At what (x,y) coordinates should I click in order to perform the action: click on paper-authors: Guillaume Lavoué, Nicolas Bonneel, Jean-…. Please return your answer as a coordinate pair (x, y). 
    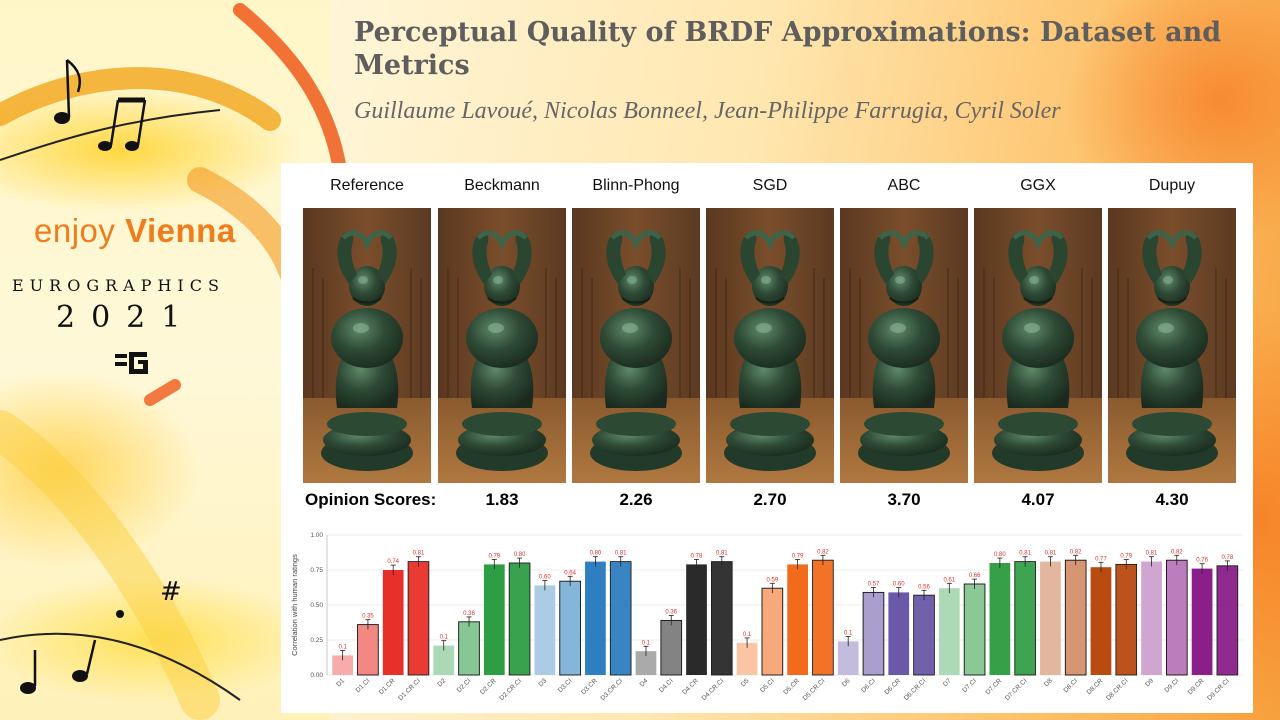
    Looking at the image, I should click on (707, 111).